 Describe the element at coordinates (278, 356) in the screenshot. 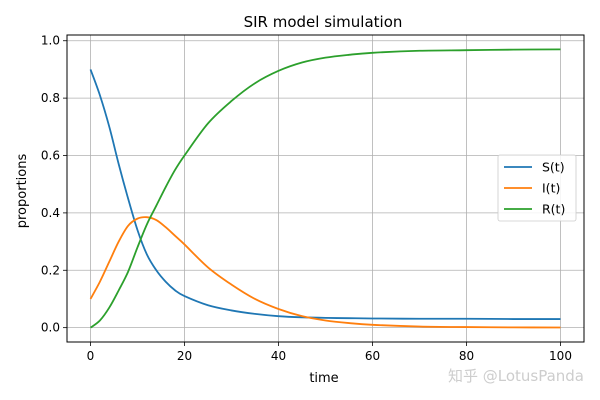

I see `x-tick-label: 40` at that location.